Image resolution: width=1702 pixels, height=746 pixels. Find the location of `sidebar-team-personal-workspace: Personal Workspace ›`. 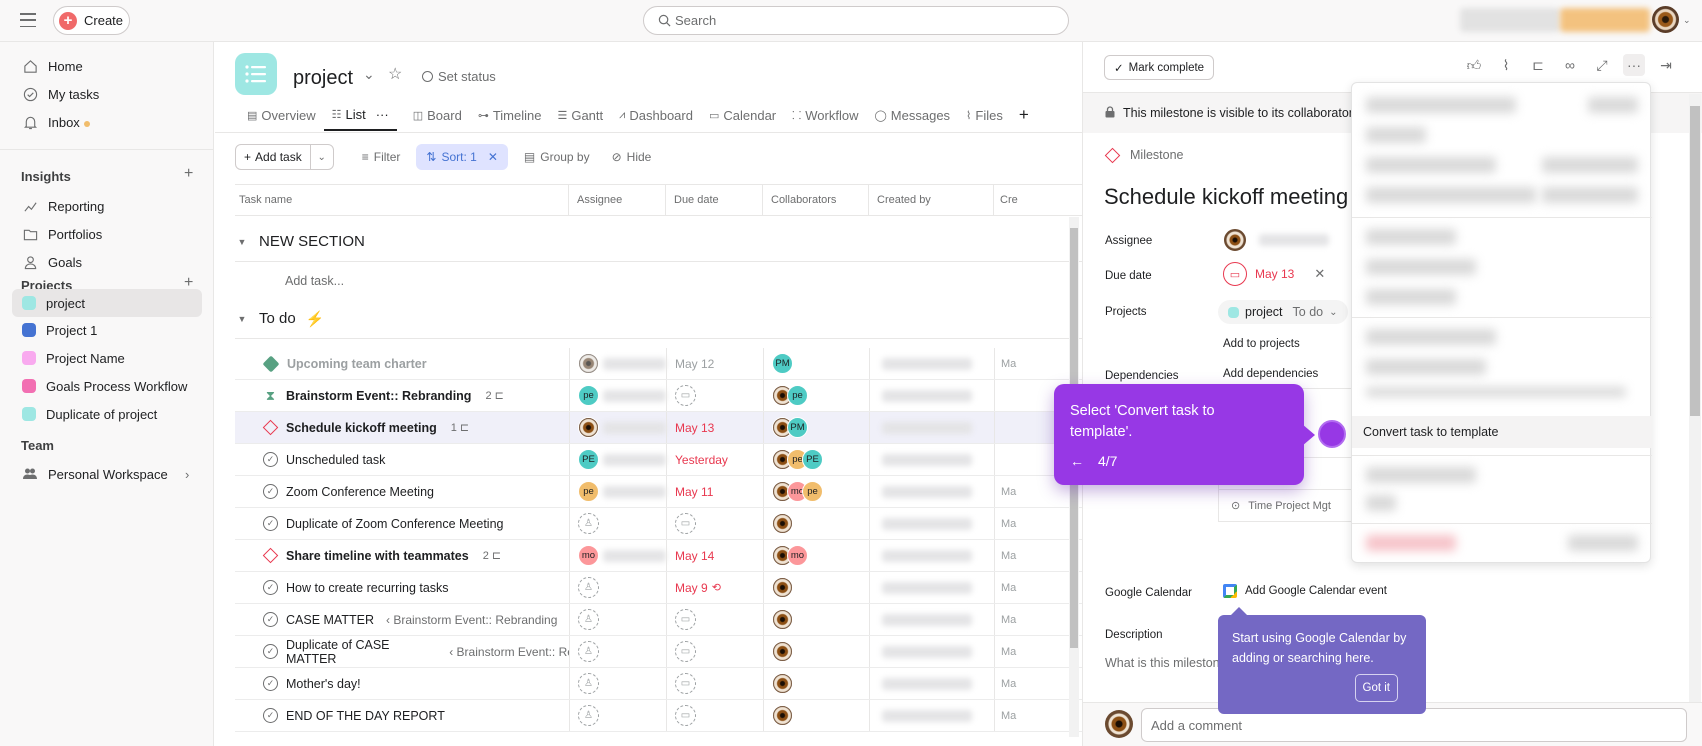

sidebar-team-personal-workspace: Personal Workspace › is located at coordinates (107, 474).